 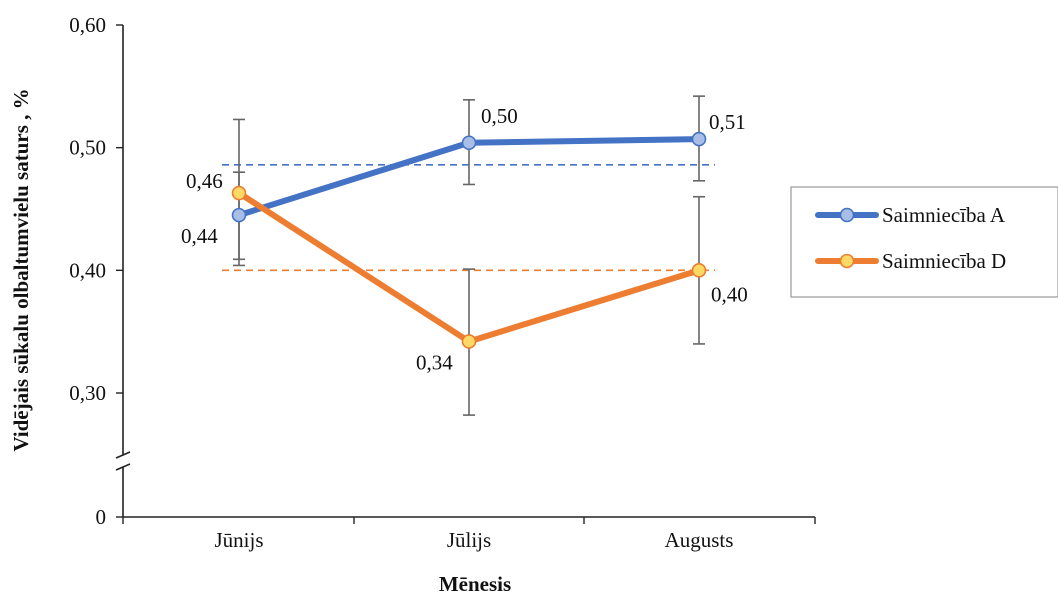 I want to click on data-label: 0,34, so click(x=434, y=362).